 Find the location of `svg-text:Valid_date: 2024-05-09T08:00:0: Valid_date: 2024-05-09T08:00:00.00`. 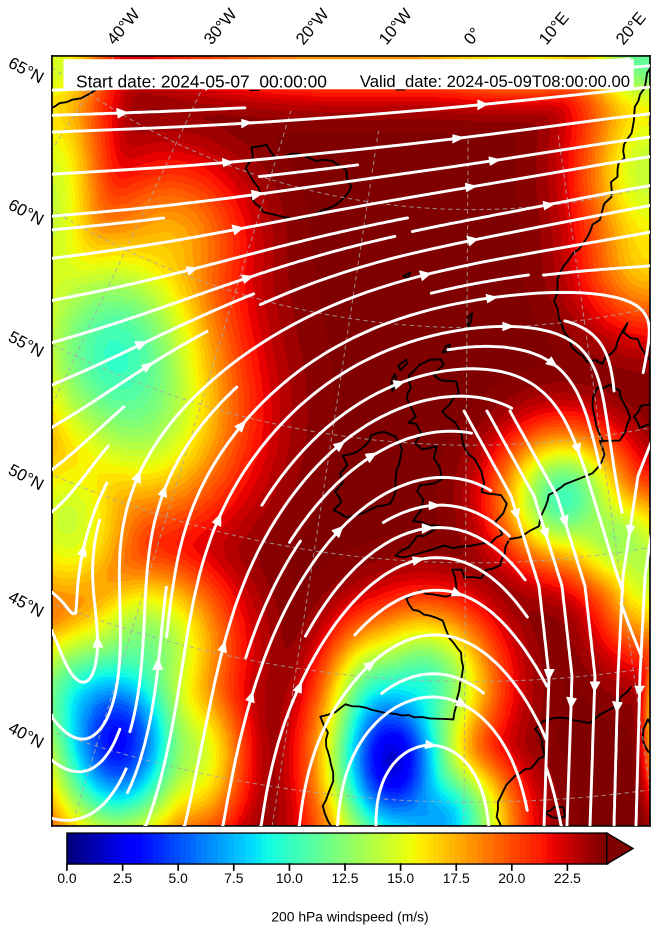

svg-text:Valid_date: 2024-05-09T08:00:0: Valid_date: 2024-05-09T08:00:00.00 is located at coordinates (495, 81).